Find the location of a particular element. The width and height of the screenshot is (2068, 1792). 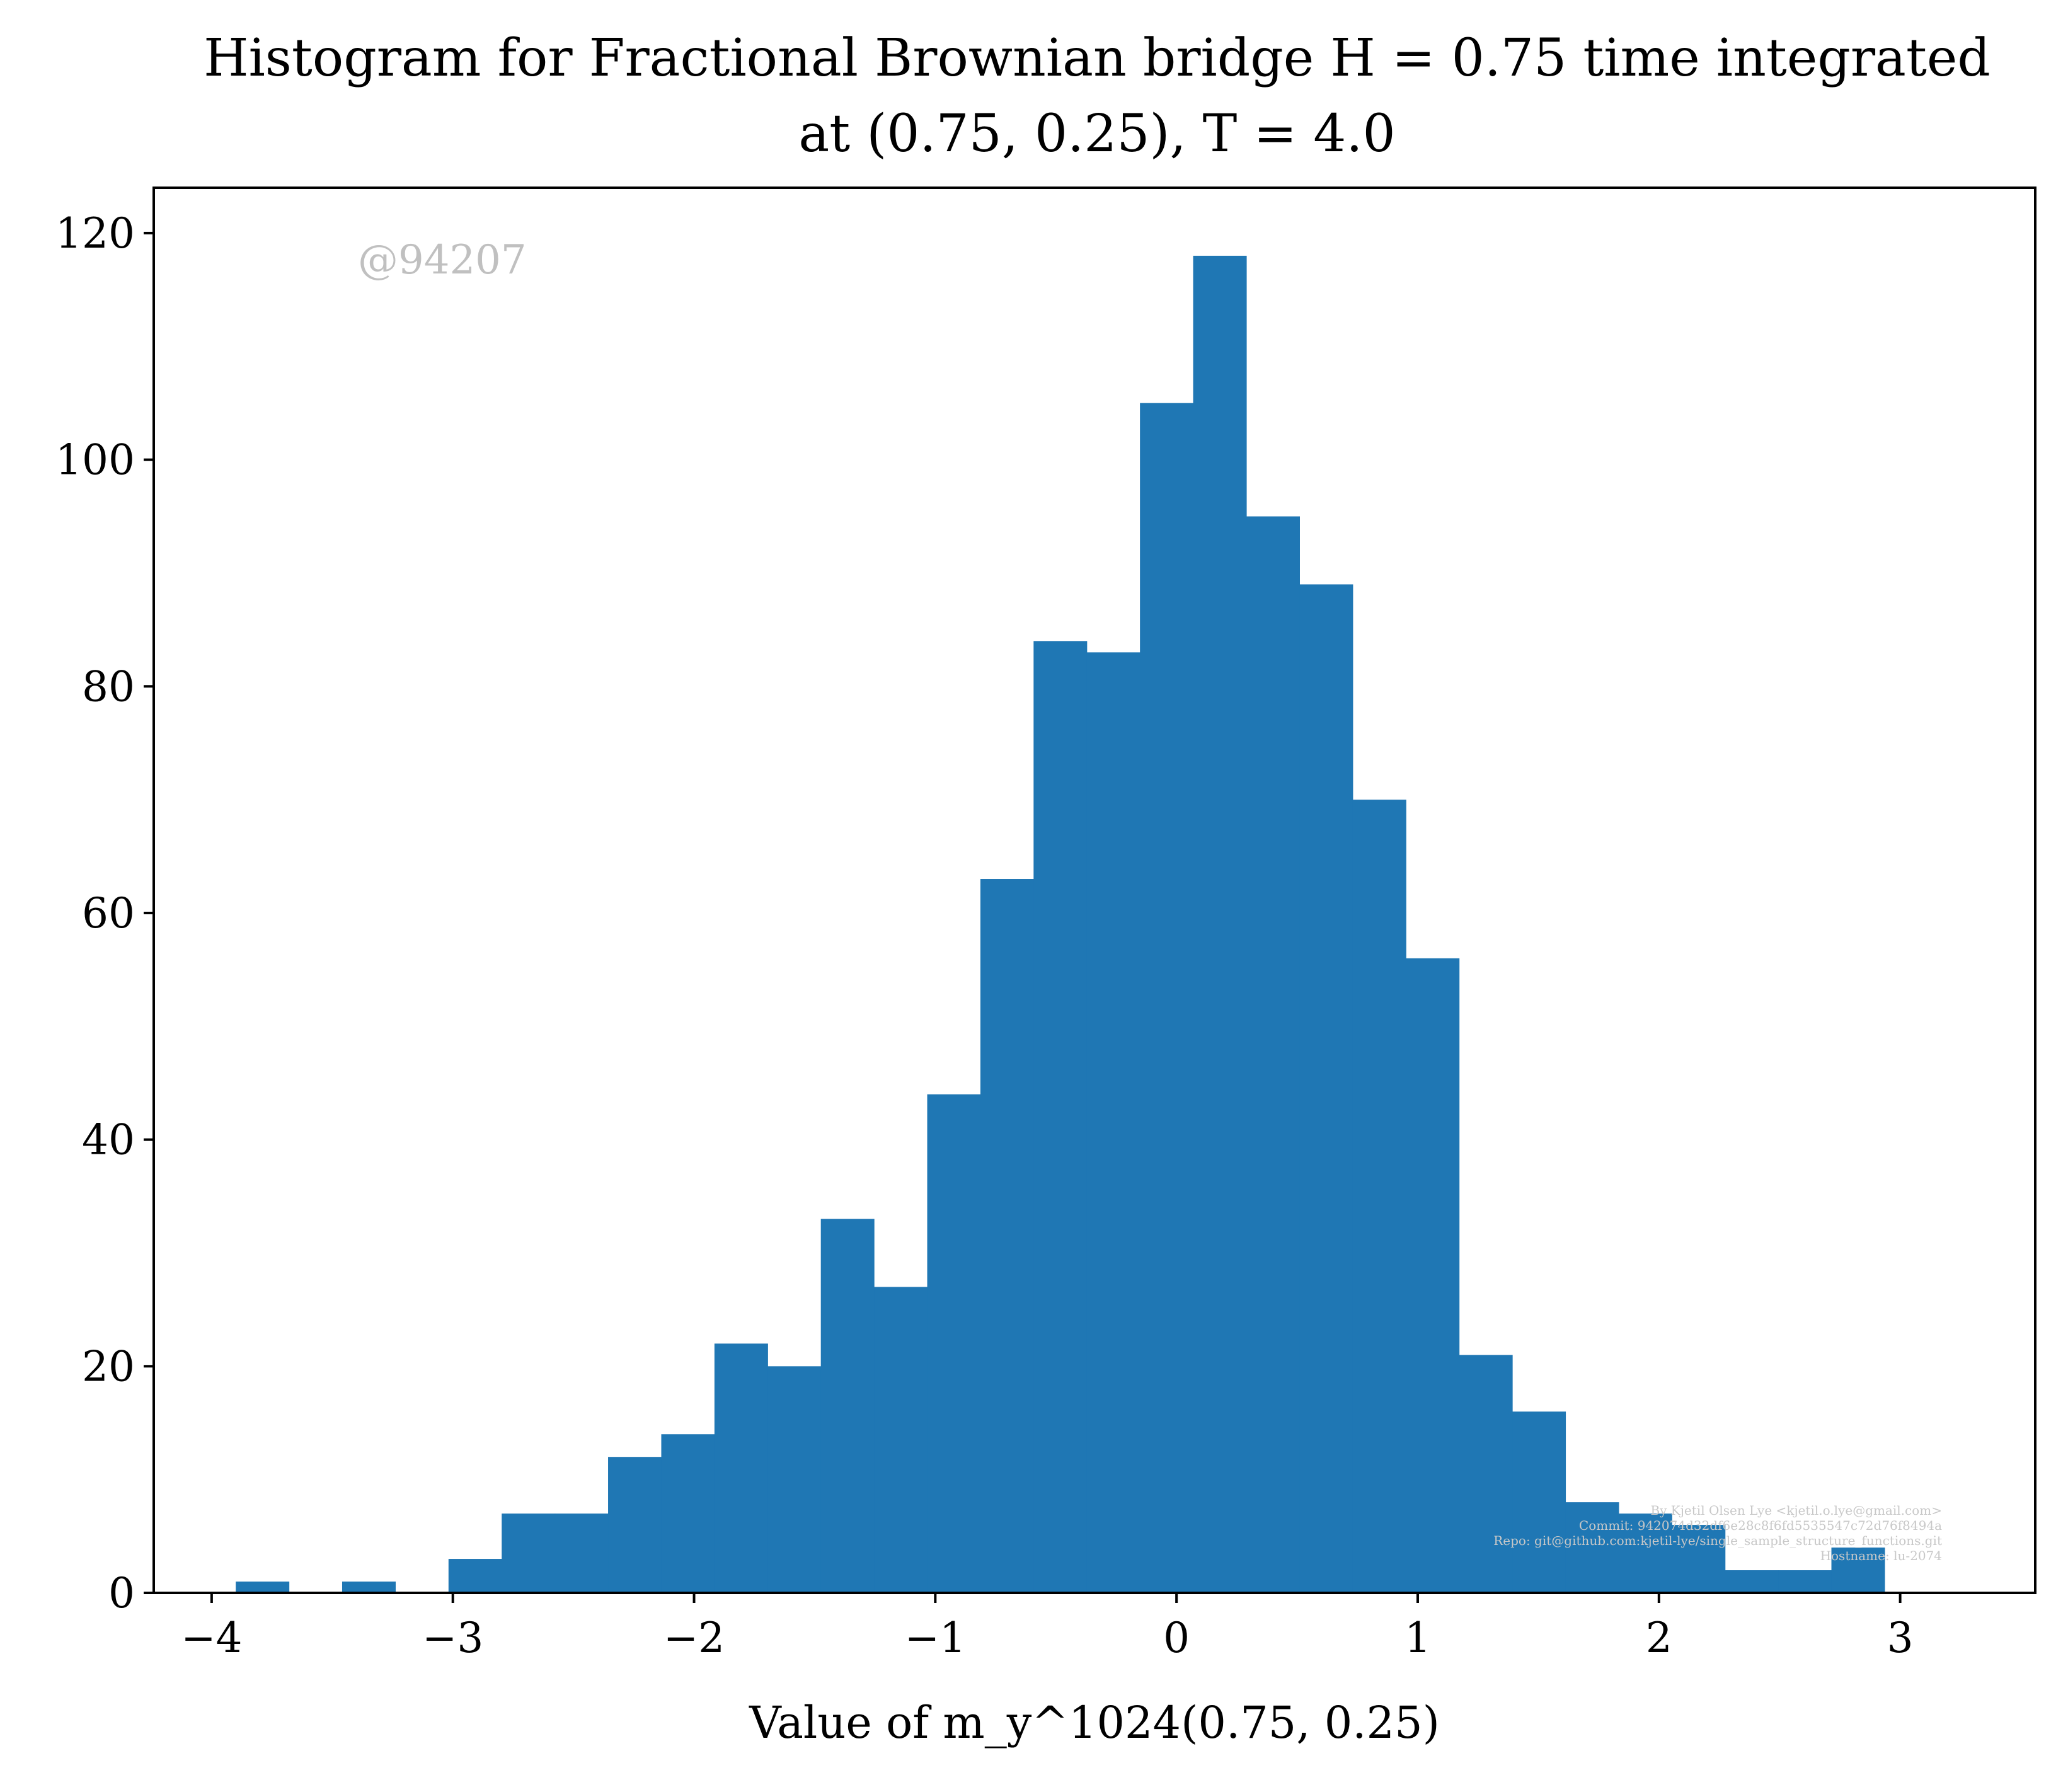

x-tick-label: −3 is located at coordinates (453, 1638).